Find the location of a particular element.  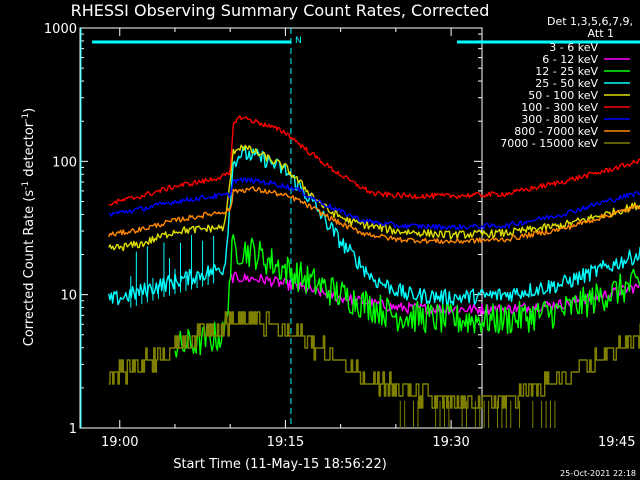

x-tick-label: 19:30 is located at coordinates (450, 442).